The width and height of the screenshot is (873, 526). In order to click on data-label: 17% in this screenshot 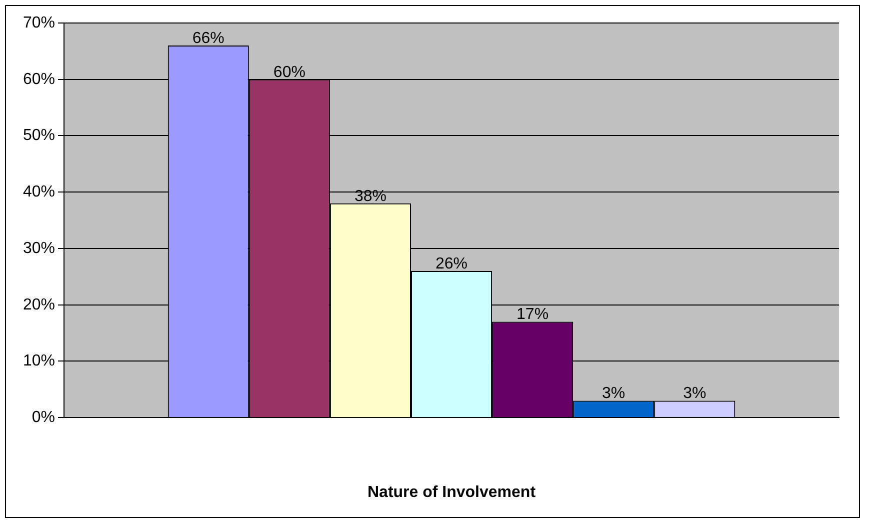, I will do `click(532, 315)`.